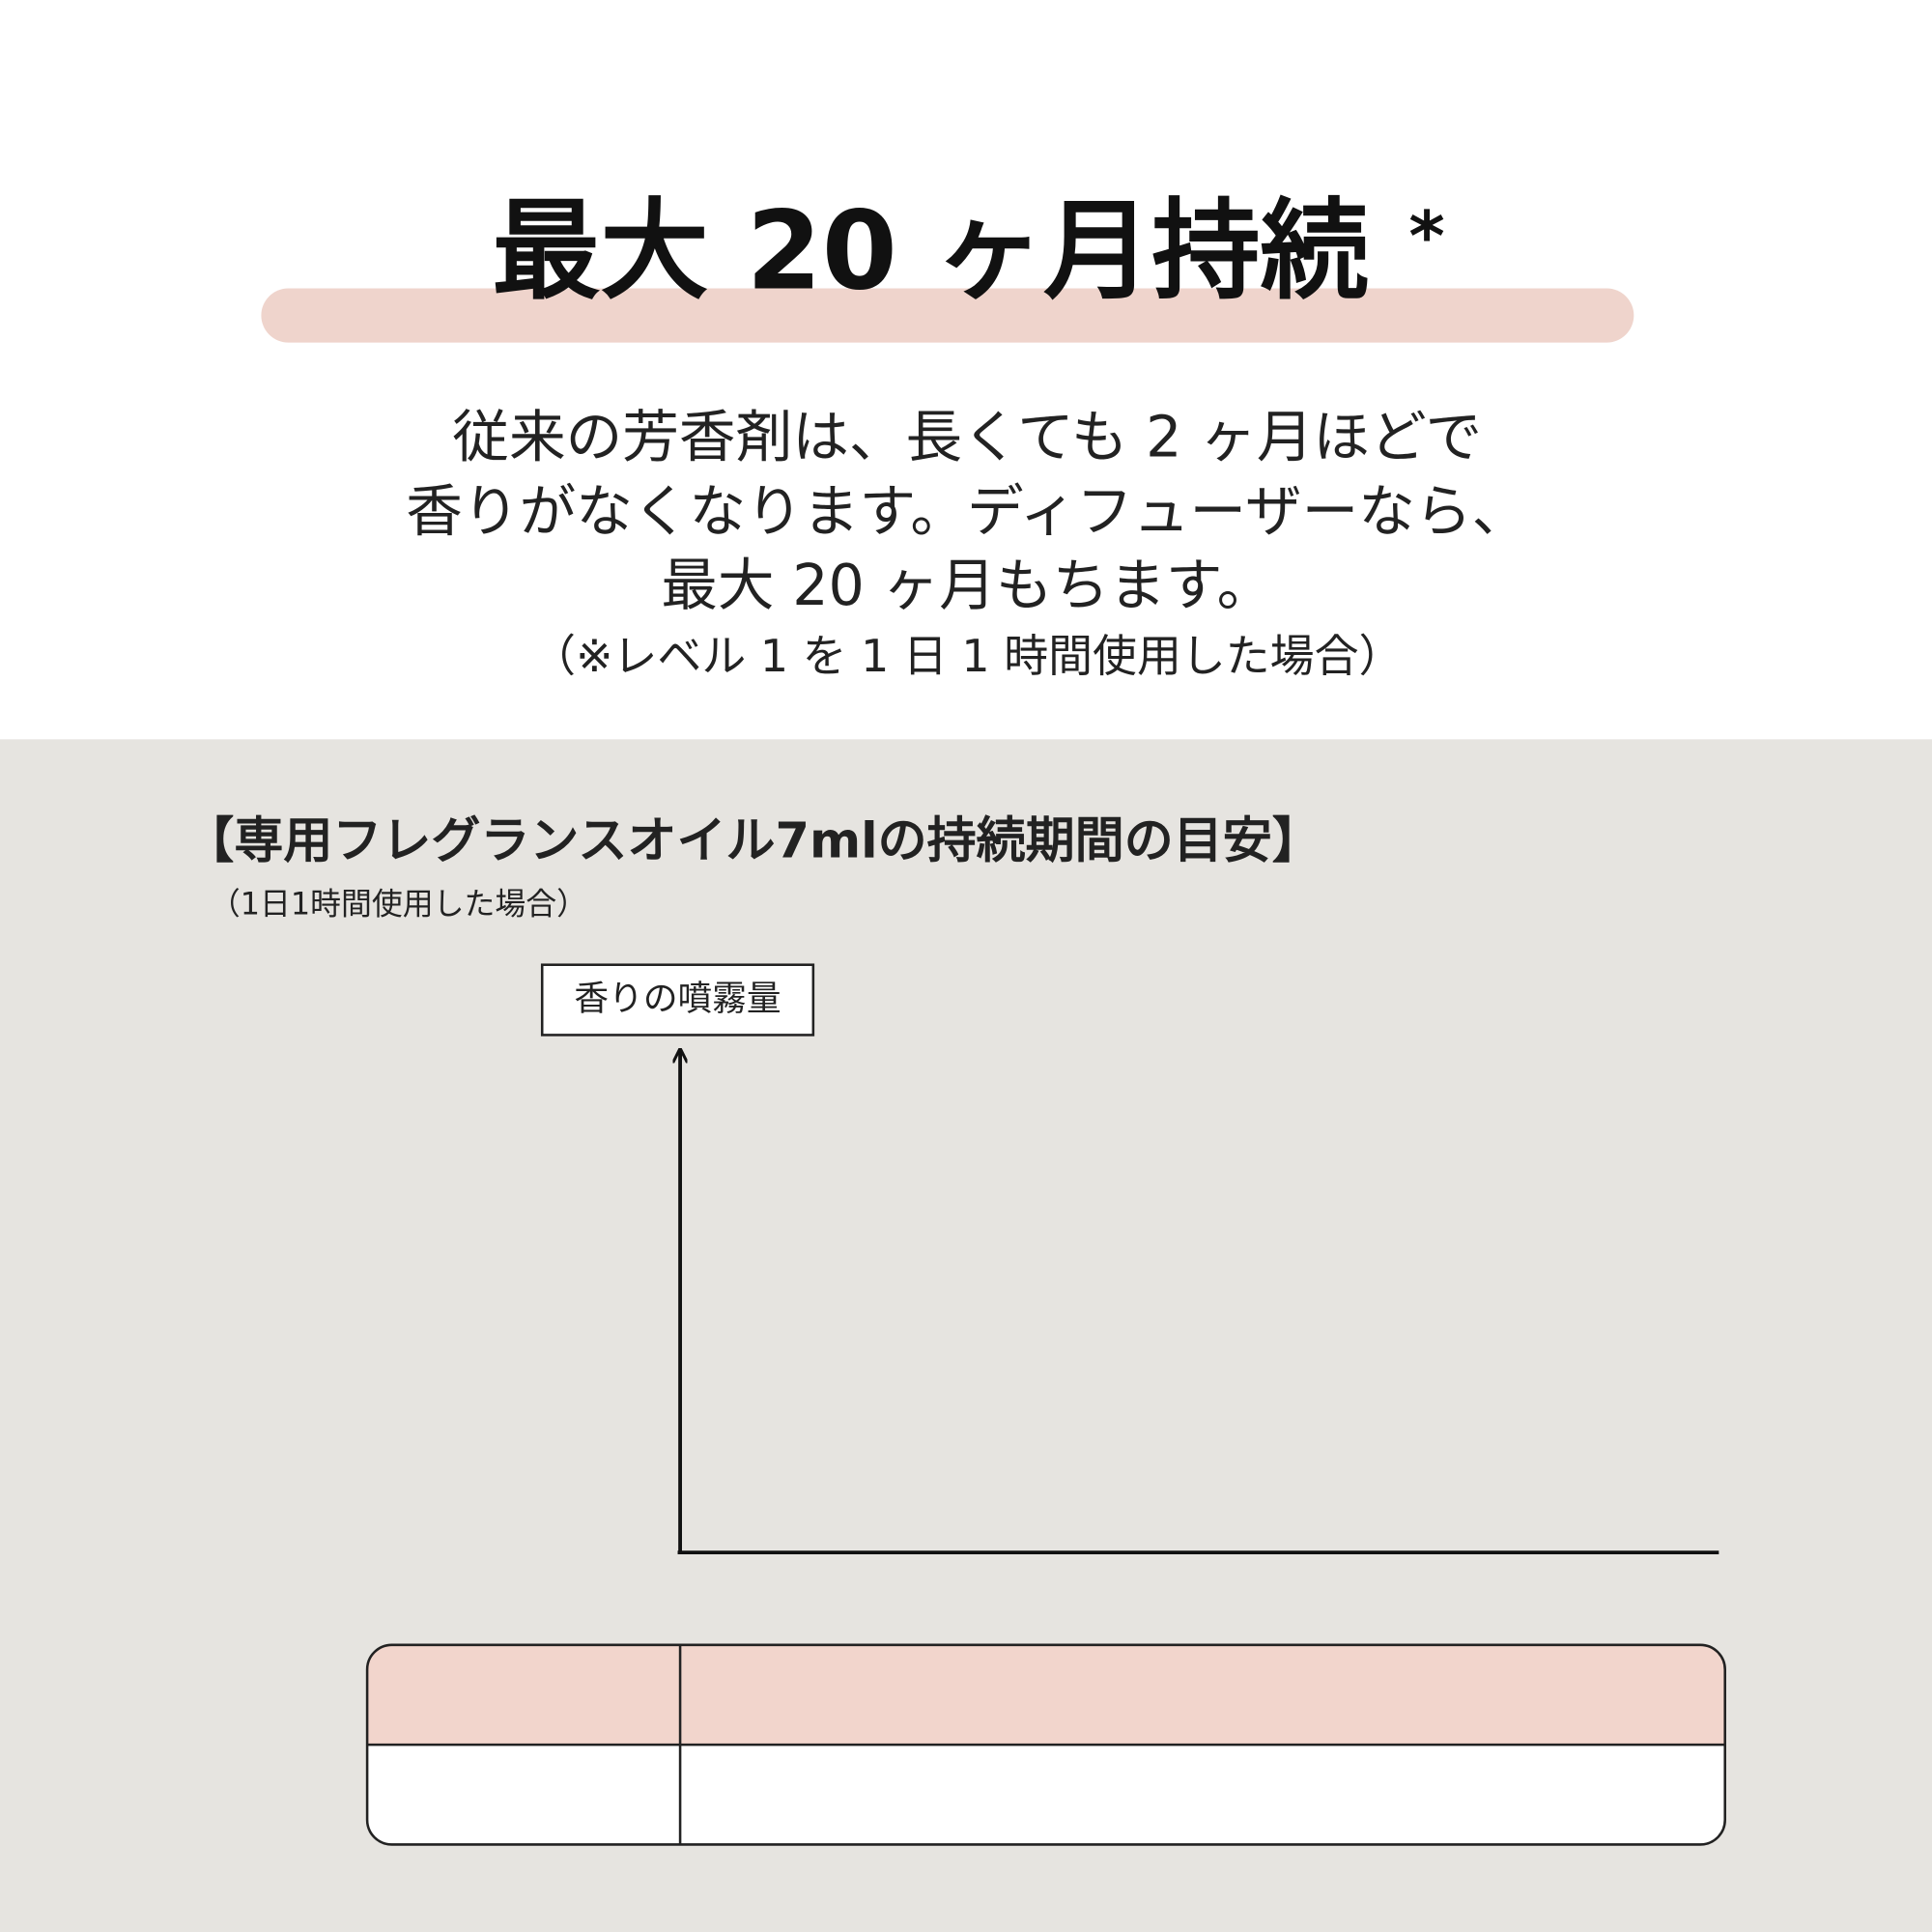 This screenshot has height=1932, width=1932. I want to click on chart-subtitle: （1日1時間使用した場合）, so click(398, 904).